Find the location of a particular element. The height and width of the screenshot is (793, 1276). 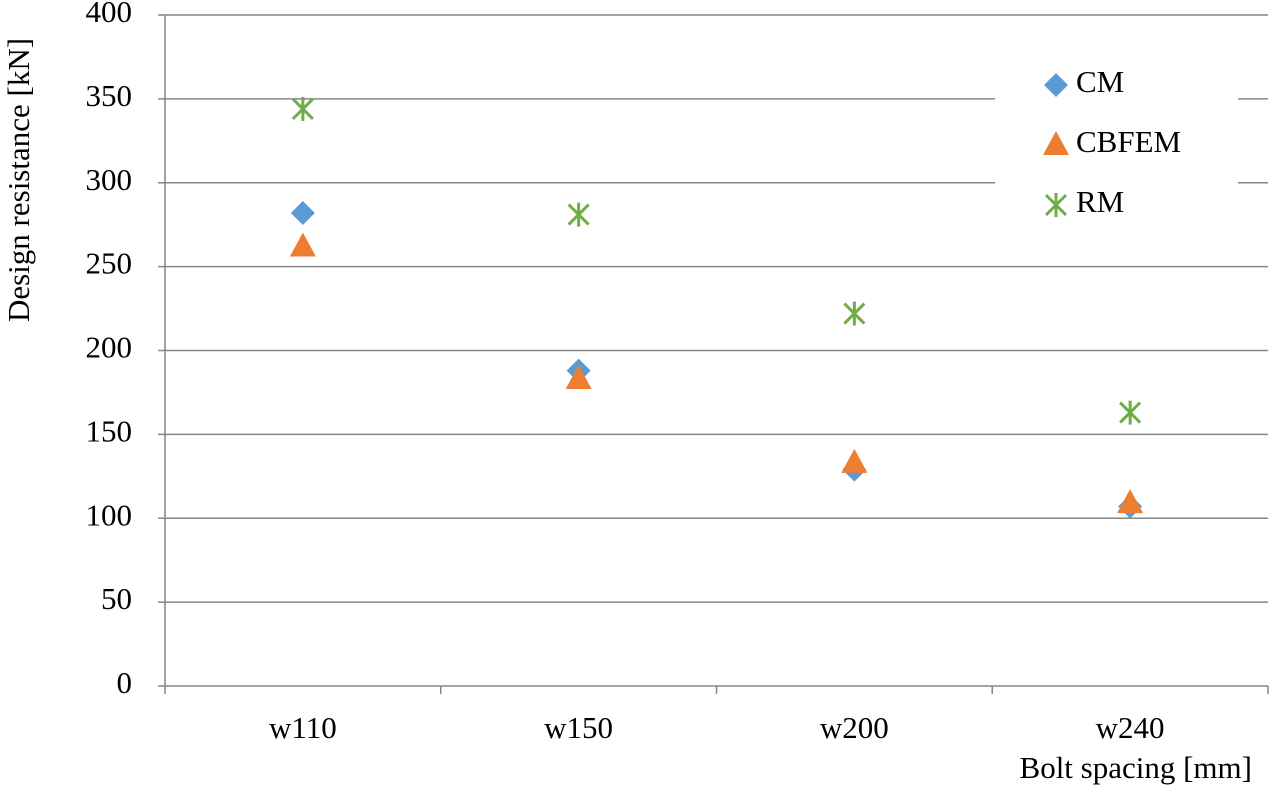

y-tick-label: 250 is located at coordinates (109, 263).